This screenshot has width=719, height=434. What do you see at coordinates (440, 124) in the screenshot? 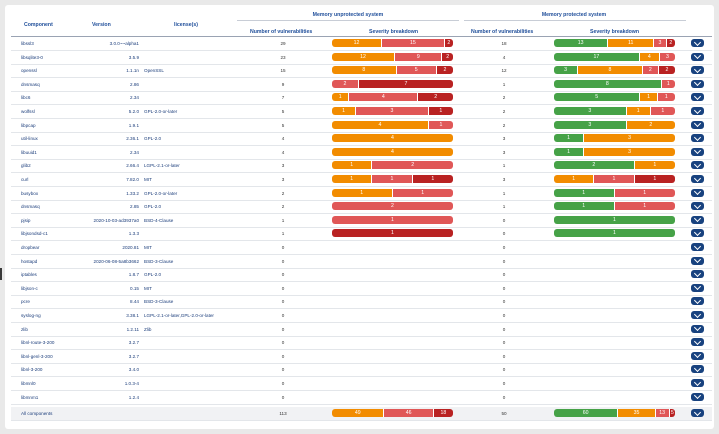
I see `unprotected-medium-segment: 1` at bounding box center [440, 124].